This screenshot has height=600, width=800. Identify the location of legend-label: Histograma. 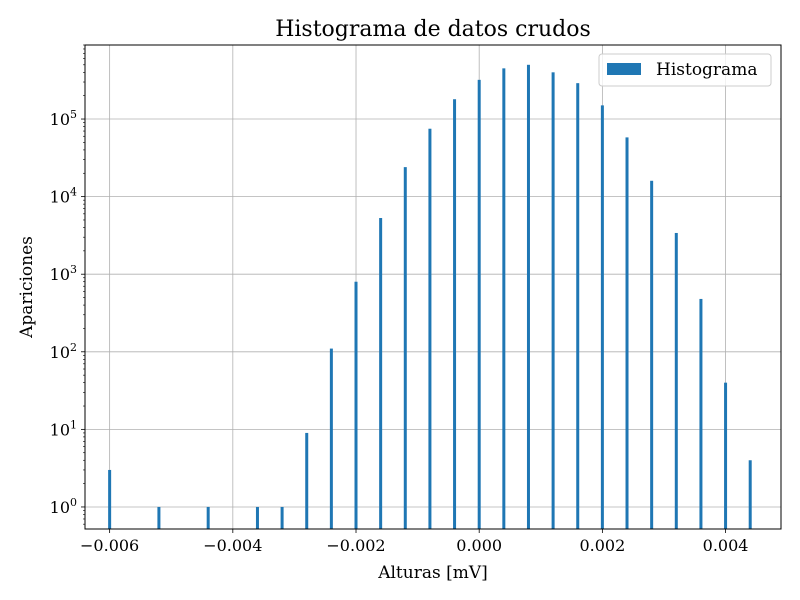
(706, 70).